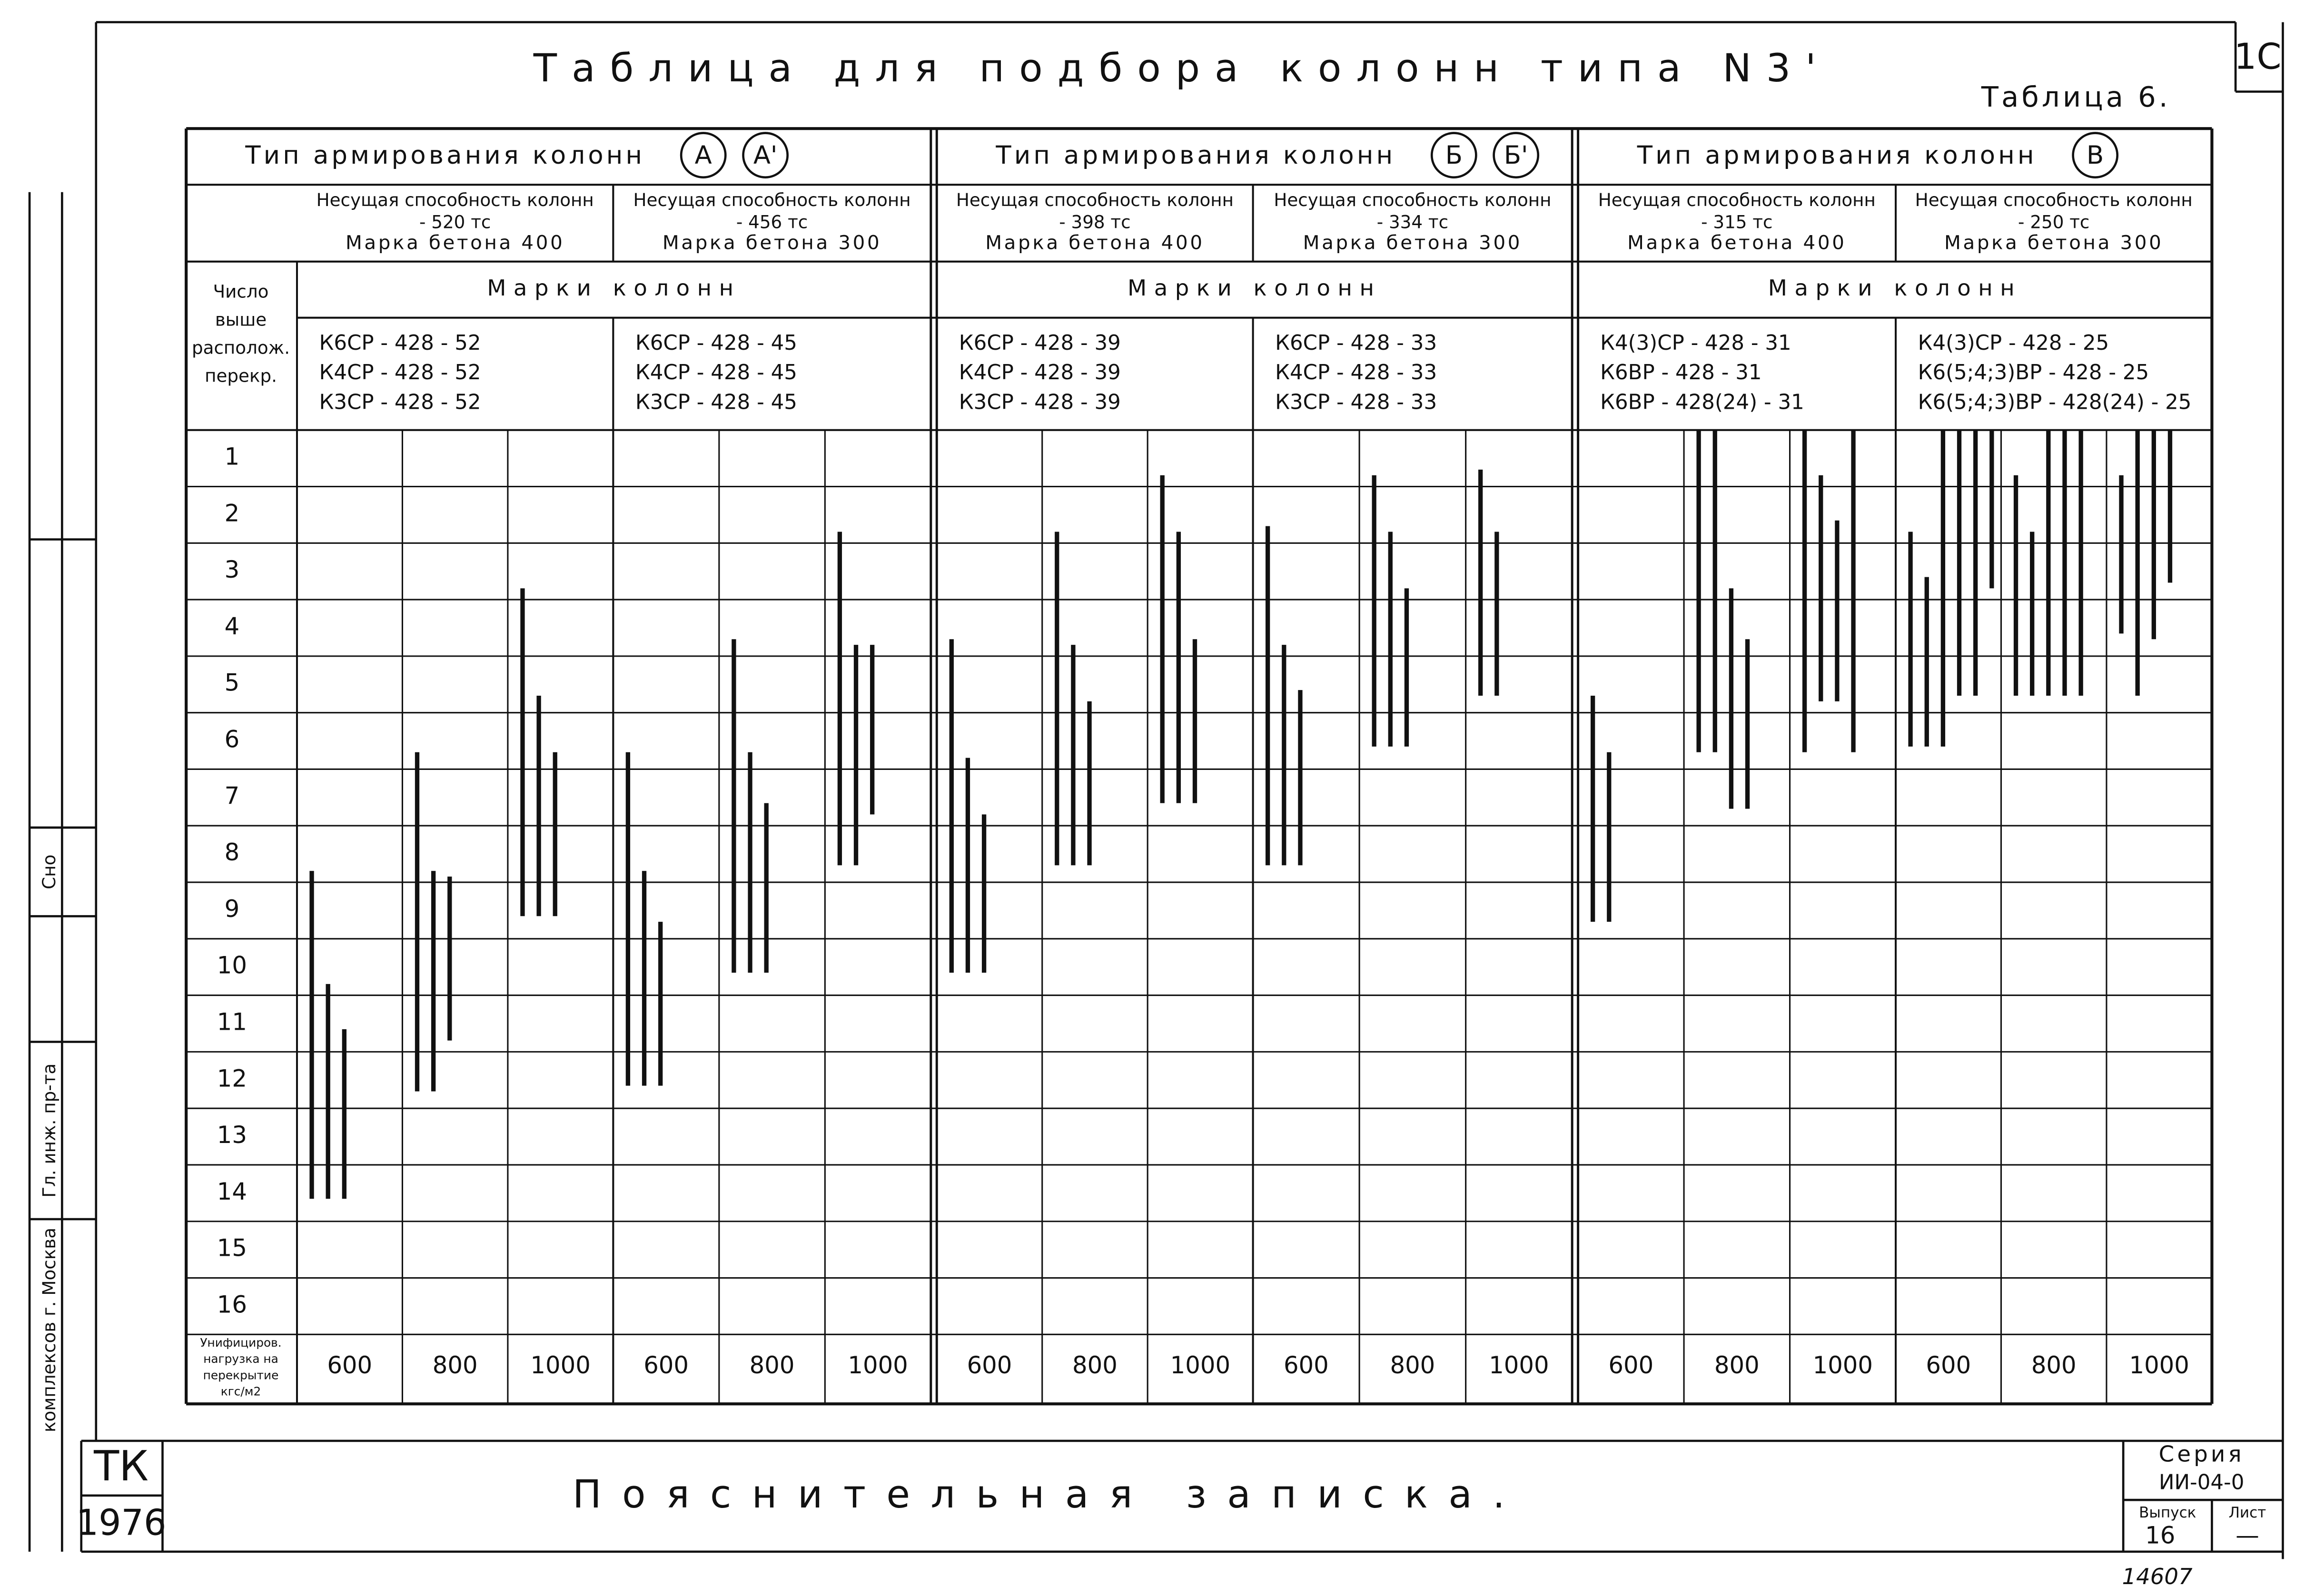 The width and height of the screenshot is (2305, 1596). I want to click on column-mark: К6(5;4;3)ВР - 428 - 25, so click(2033, 372).